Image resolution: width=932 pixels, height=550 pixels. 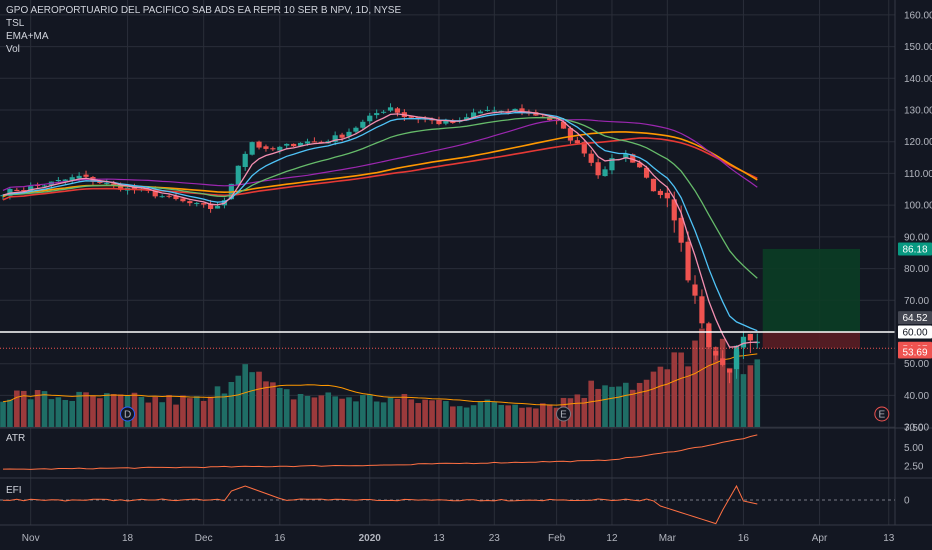 I want to click on price-tag-label: 53.69, so click(x=914, y=353).